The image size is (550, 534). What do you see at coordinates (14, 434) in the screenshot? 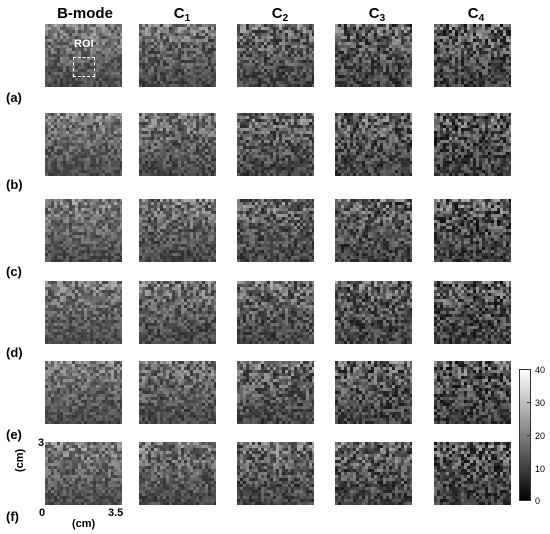
I see `row-label-e: (e)` at bounding box center [14, 434].